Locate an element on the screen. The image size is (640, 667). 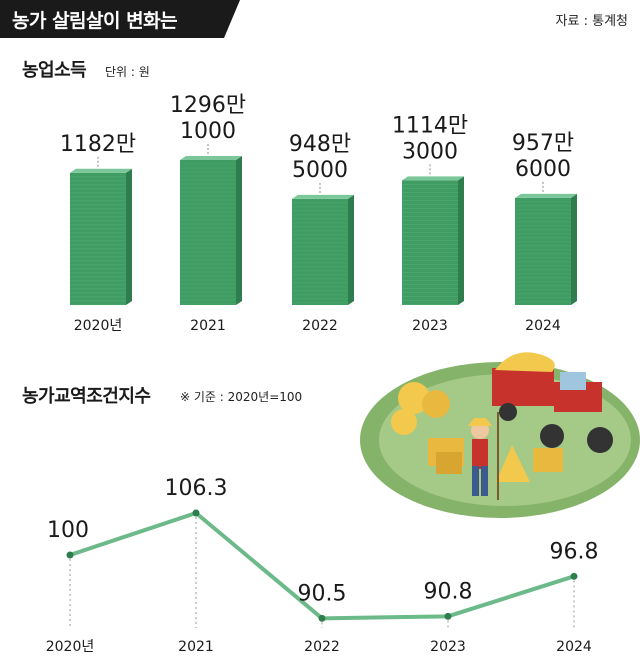
income-value-label: 3000 is located at coordinates (430, 151).